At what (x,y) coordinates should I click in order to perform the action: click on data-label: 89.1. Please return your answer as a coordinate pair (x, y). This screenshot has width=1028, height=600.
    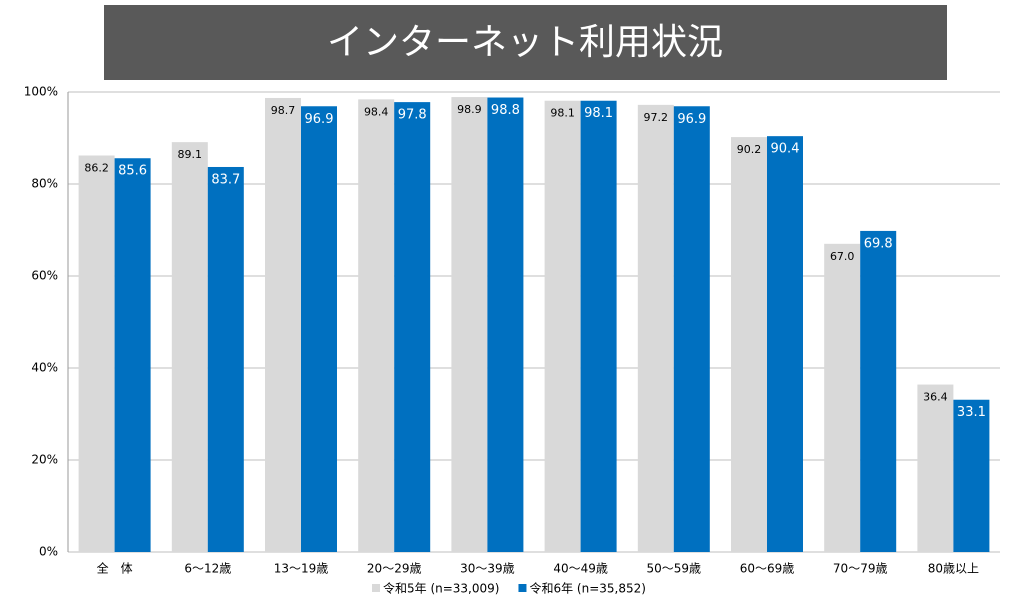
    Looking at the image, I should click on (190, 154).